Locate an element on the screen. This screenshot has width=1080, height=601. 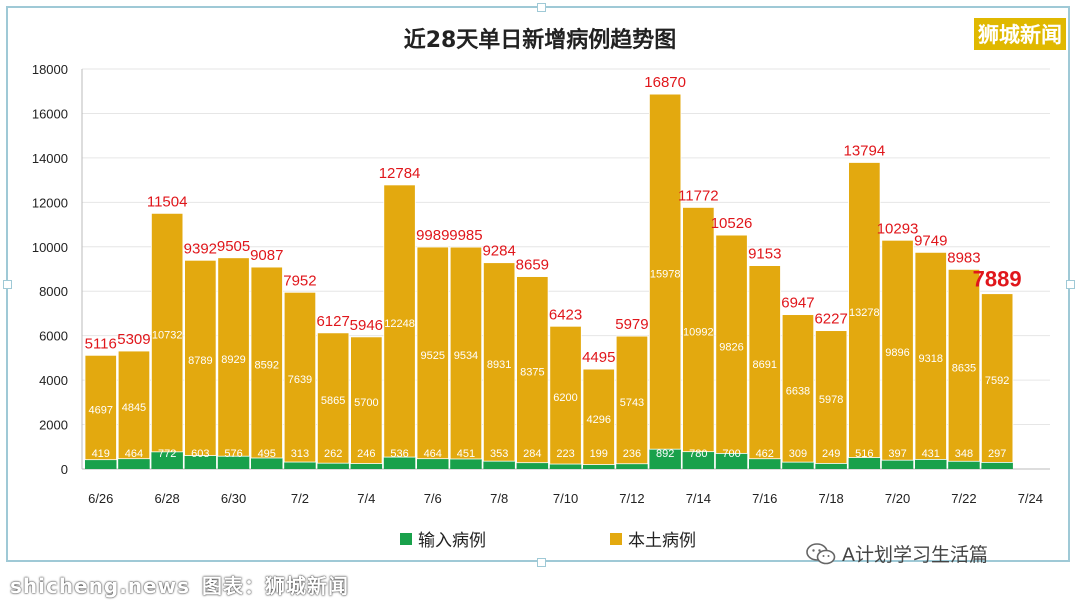
data-label-local: 8789 is located at coordinates (200, 361).